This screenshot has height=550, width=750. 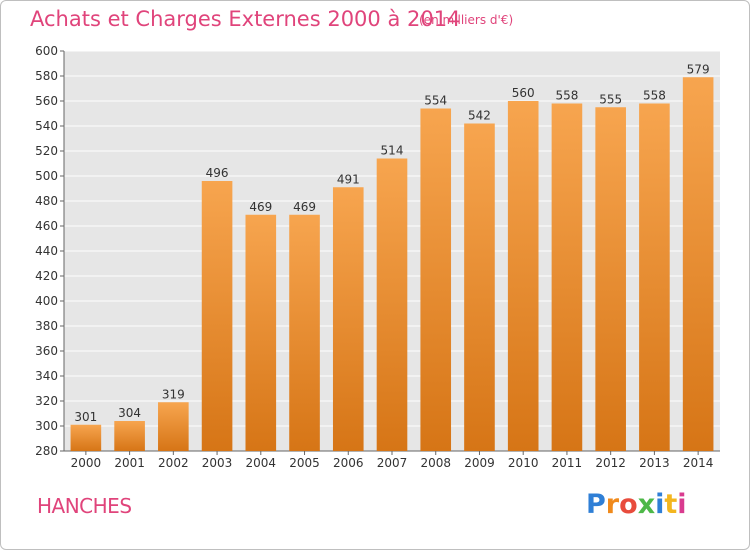 What do you see at coordinates (698, 463) in the screenshot?
I see `x-tick-label: 2014` at bounding box center [698, 463].